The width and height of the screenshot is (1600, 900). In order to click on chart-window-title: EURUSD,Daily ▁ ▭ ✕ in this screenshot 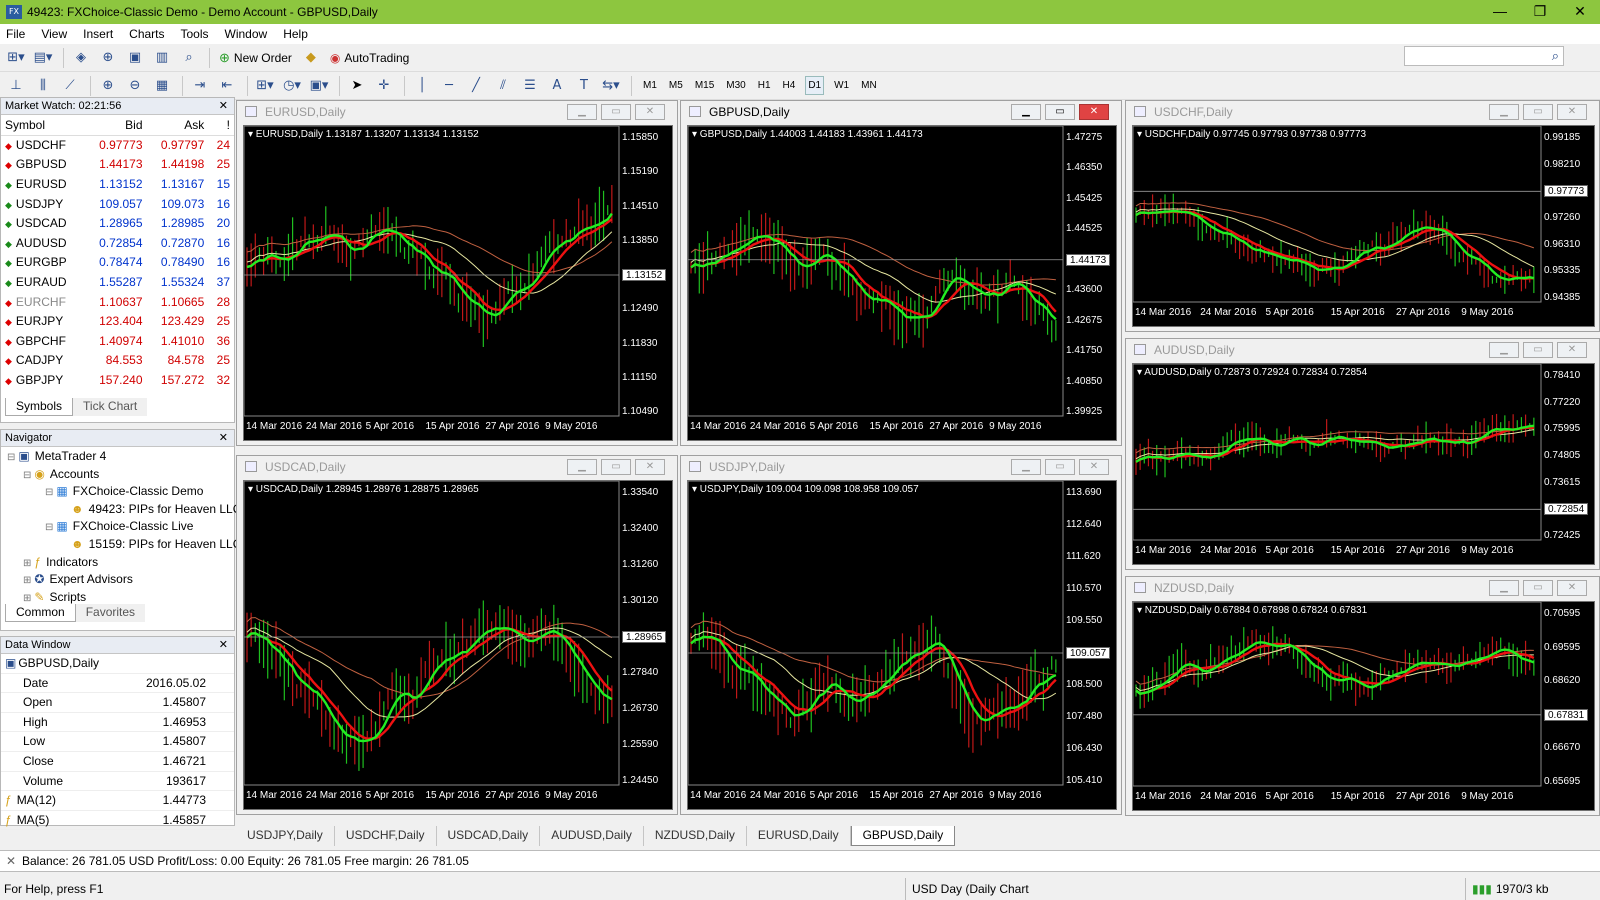, I will do `click(457, 112)`.